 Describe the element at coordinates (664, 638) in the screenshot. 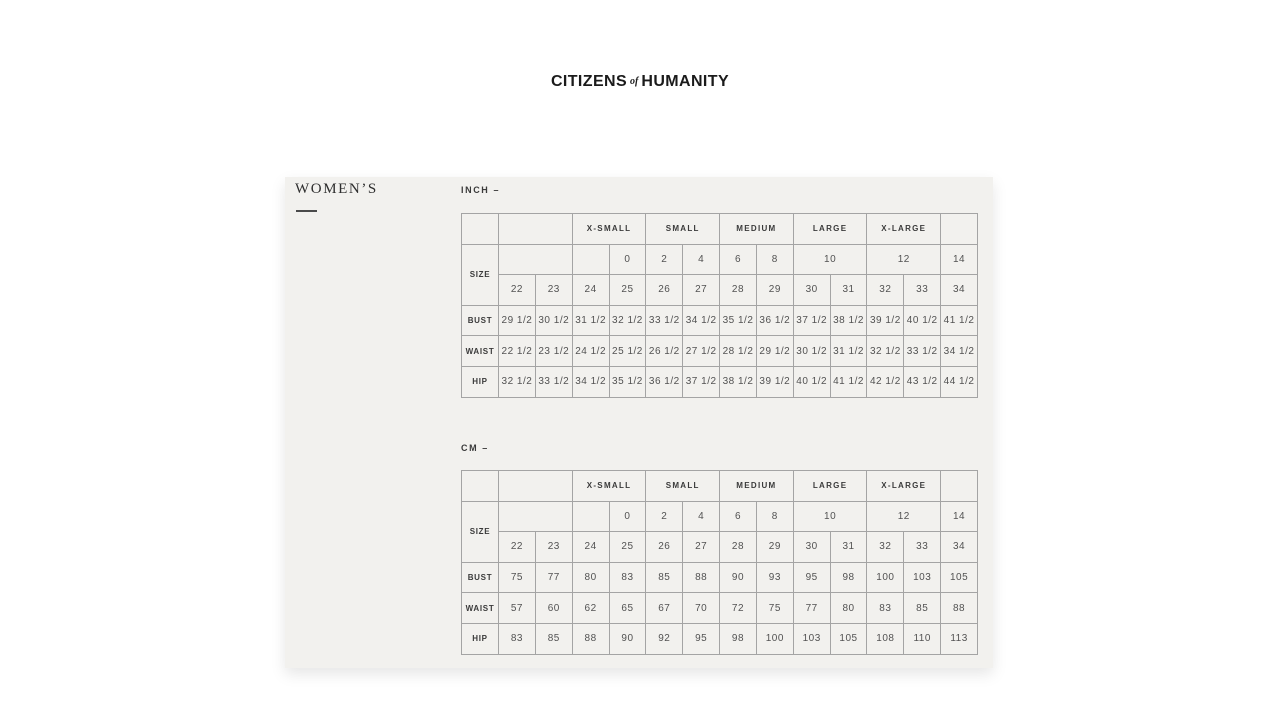

I see `measure-cell: 92` at that location.